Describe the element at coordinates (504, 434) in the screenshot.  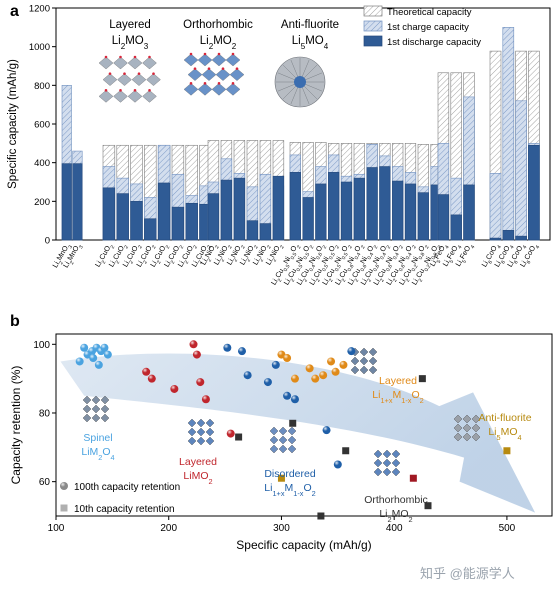
I see `class-formula-label: Li5MO4` at that location.